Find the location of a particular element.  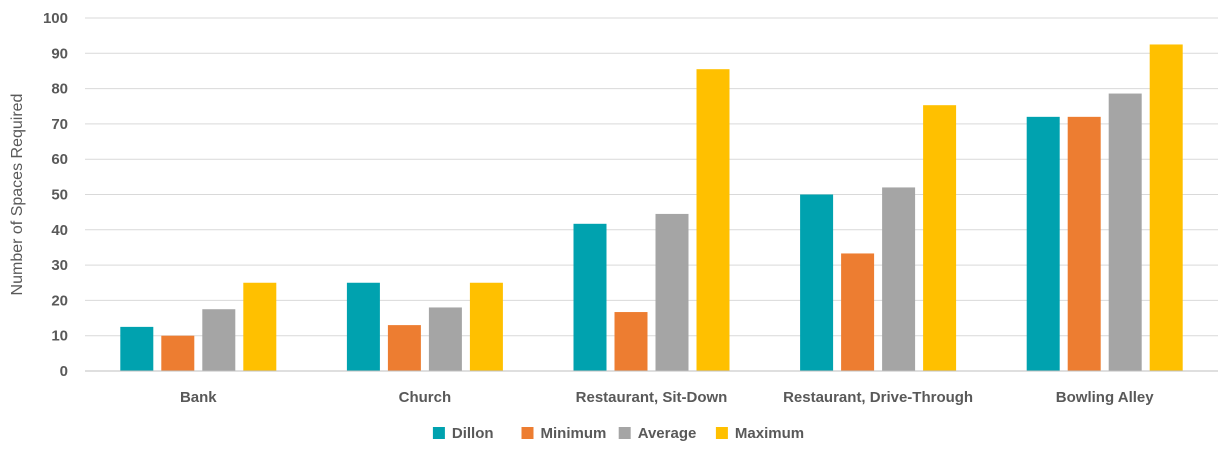

legend-item-dillon: Dillon is located at coordinates (463, 433).